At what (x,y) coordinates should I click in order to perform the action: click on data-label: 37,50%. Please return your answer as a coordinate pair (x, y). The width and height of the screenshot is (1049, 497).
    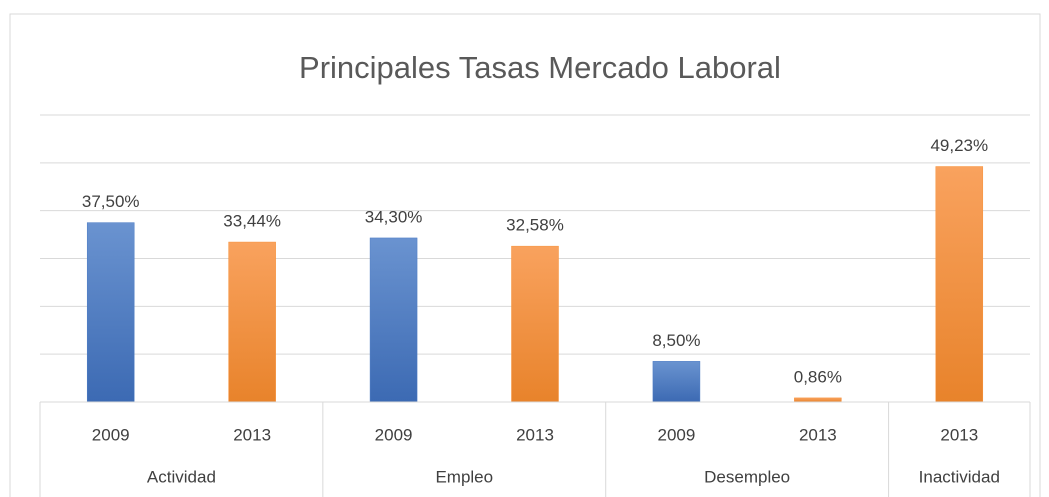
    Looking at the image, I should click on (111, 201).